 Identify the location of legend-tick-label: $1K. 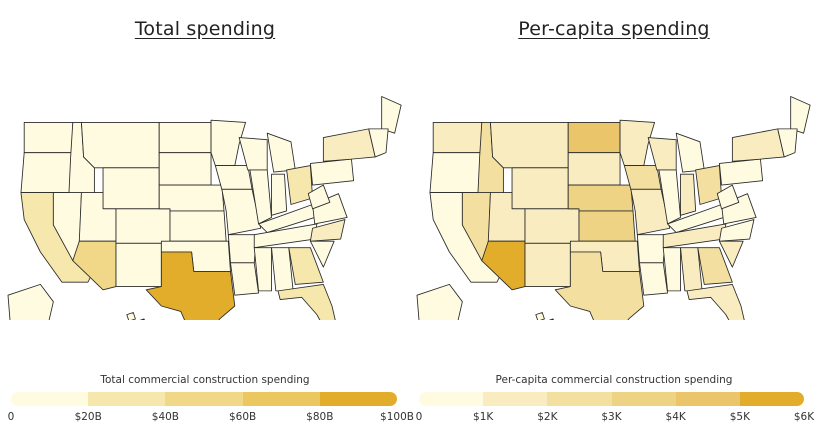
(483, 417).